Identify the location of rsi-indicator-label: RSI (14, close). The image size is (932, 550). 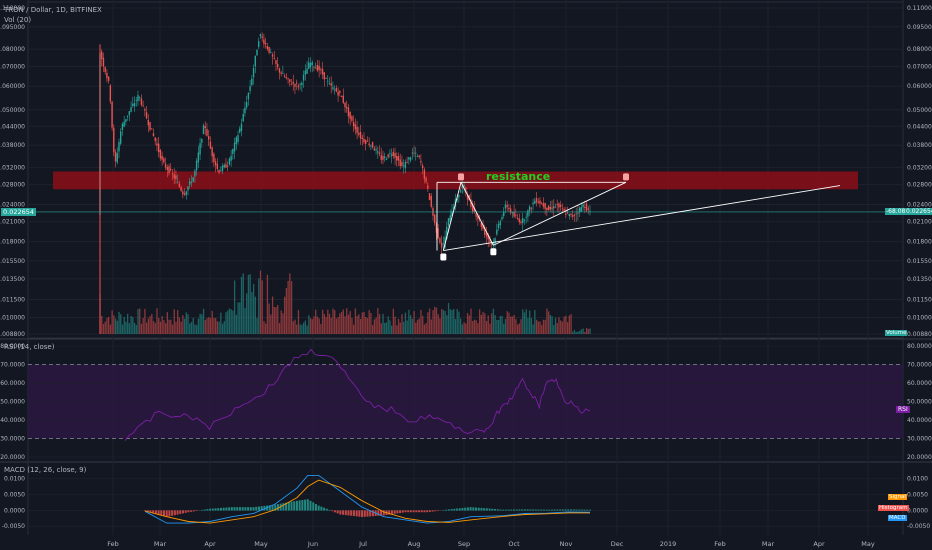
(29, 347).